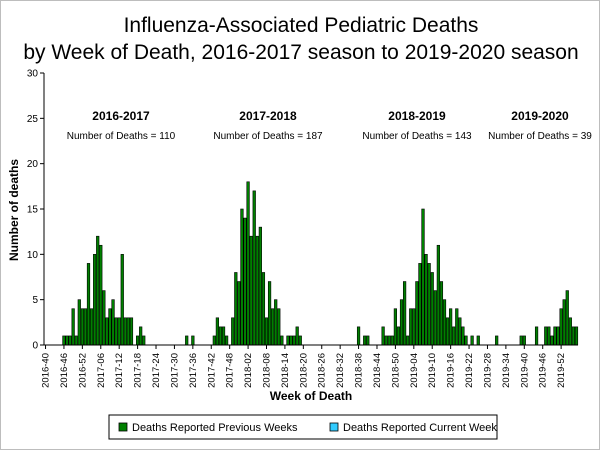 This screenshot has height=454, width=600. What do you see at coordinates (268, 116) in the screenshot?
I see `season-label-2017-2018: 2017-2018` at bounding box center [268, 116].